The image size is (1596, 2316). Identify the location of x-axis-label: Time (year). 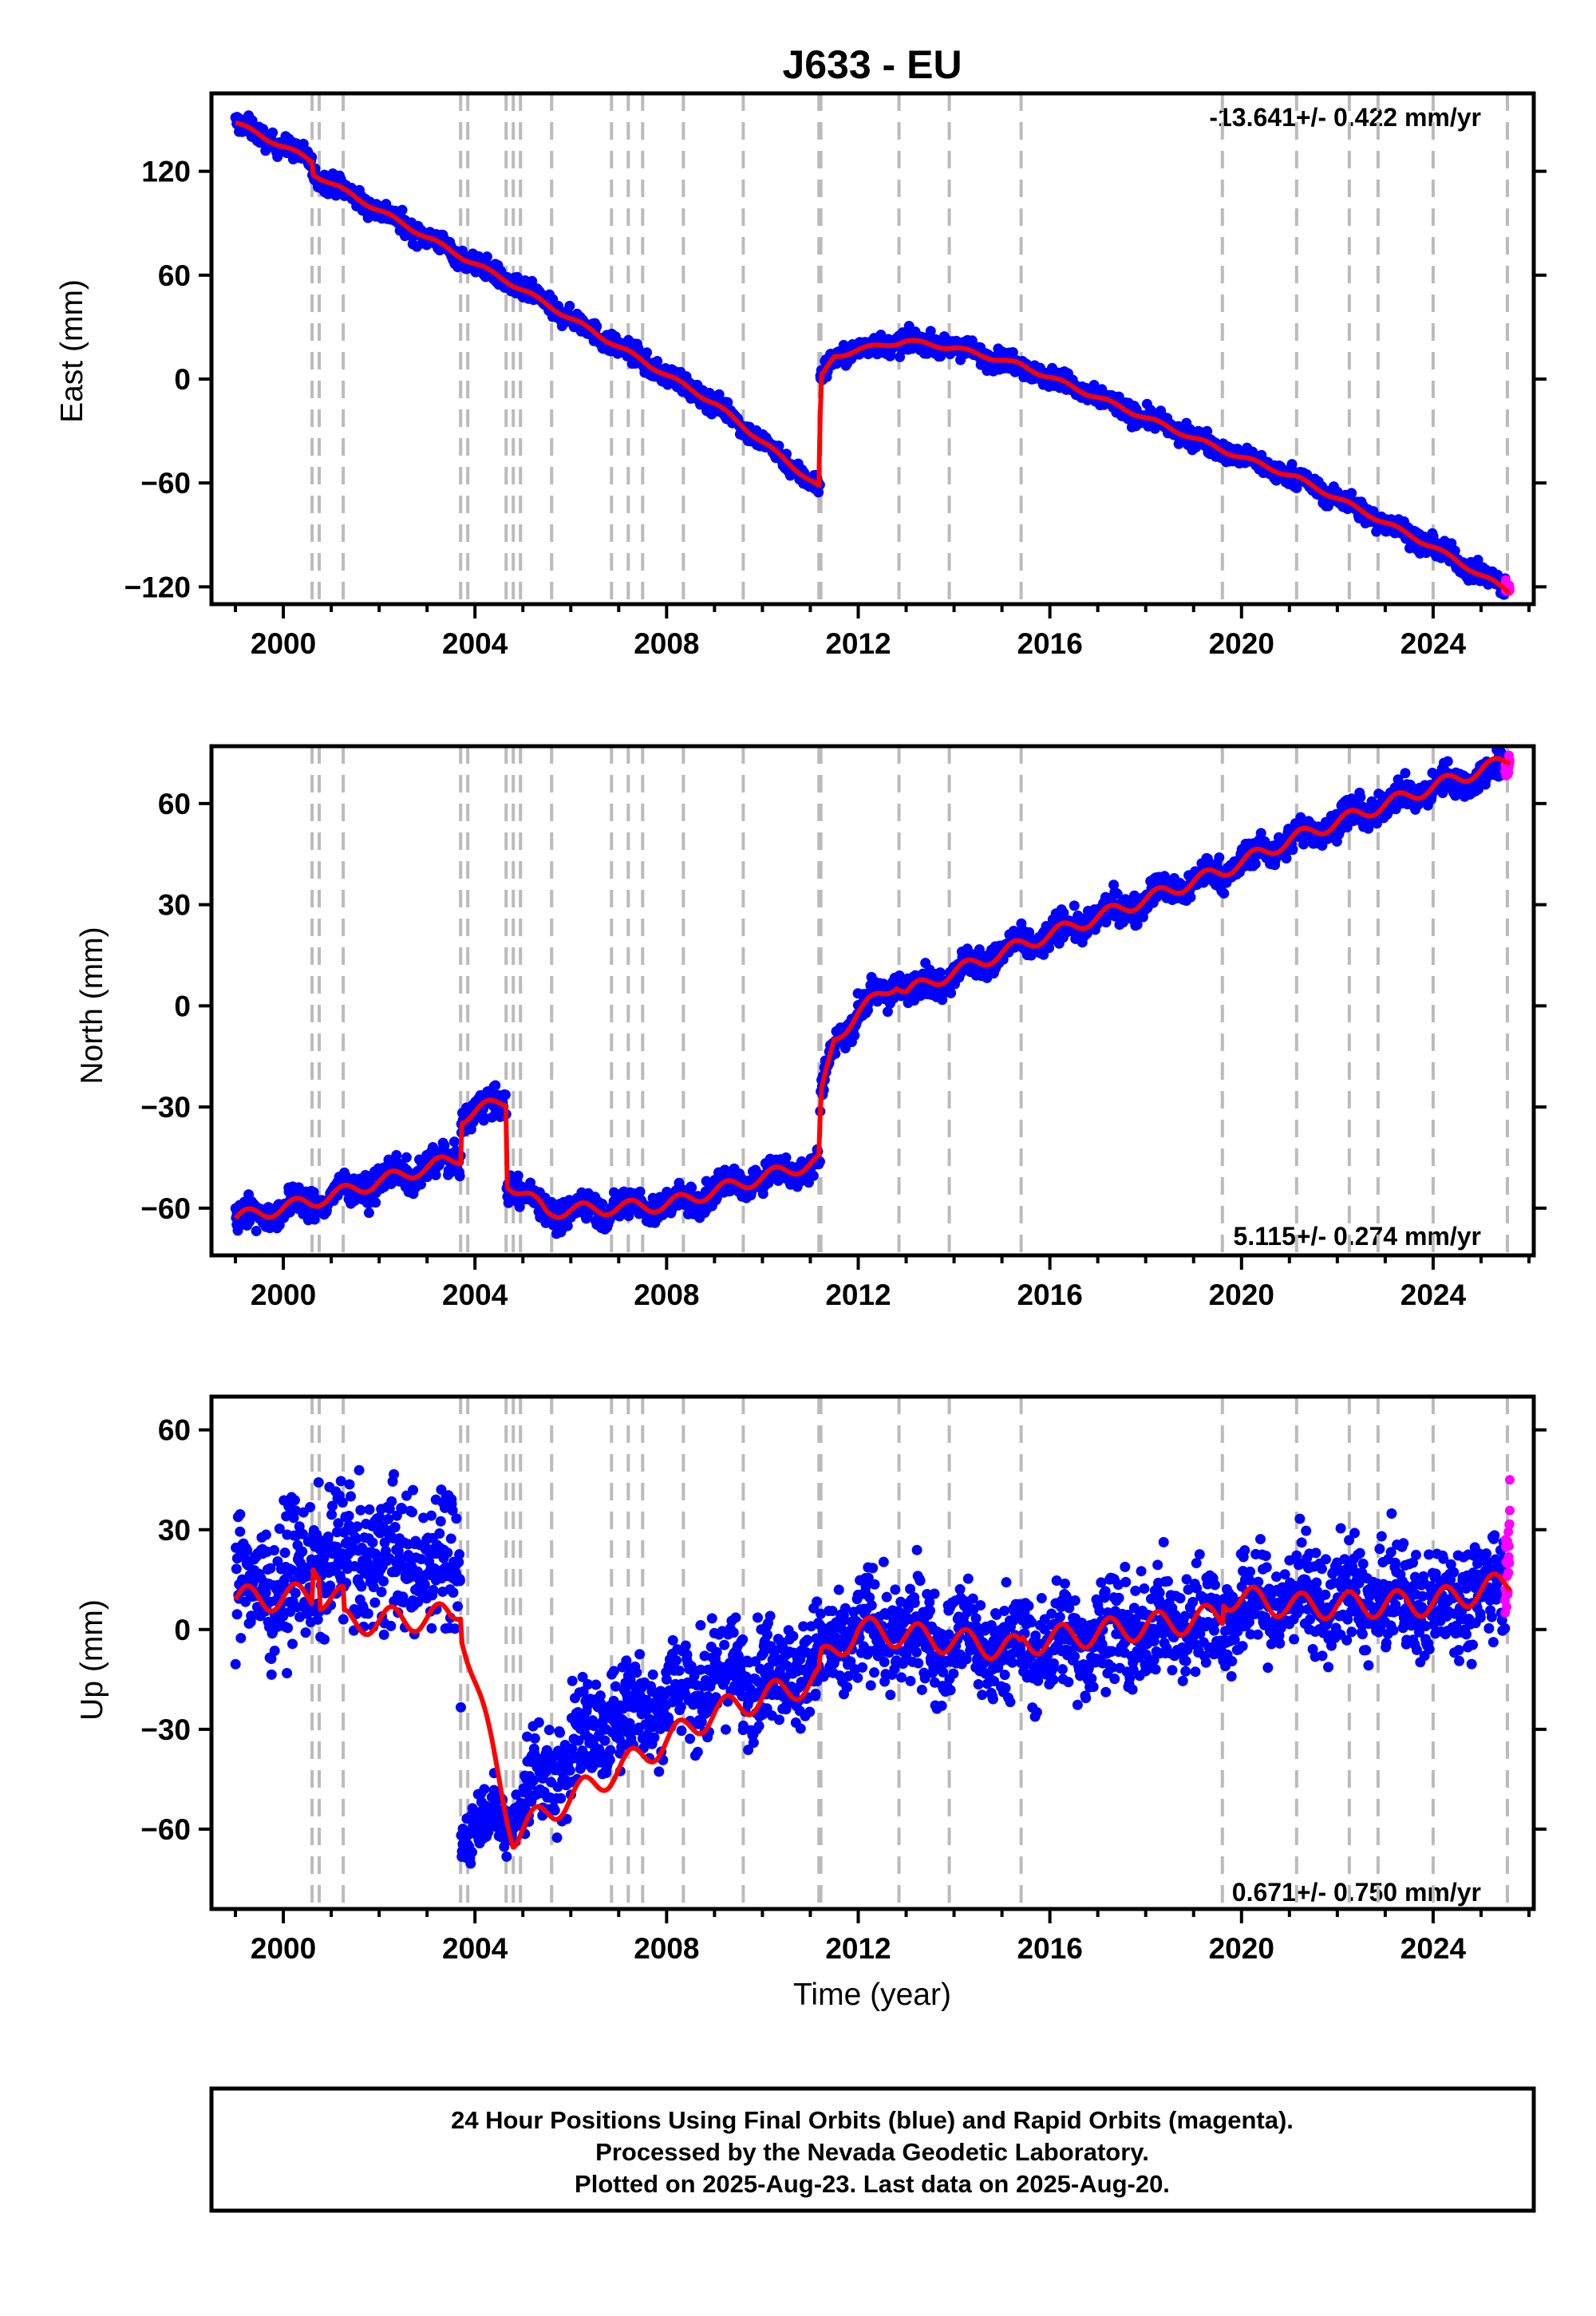
(872, 1995).